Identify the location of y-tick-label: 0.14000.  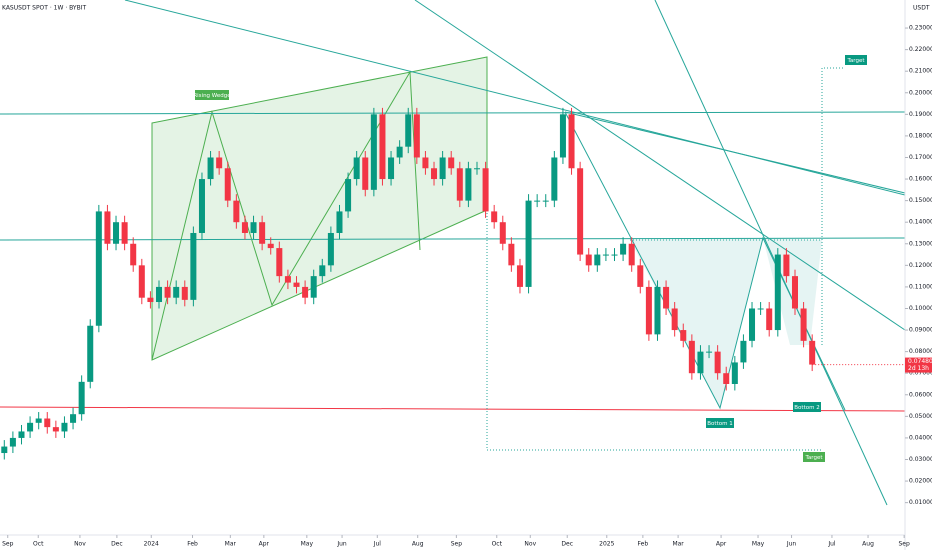
(920, 222).